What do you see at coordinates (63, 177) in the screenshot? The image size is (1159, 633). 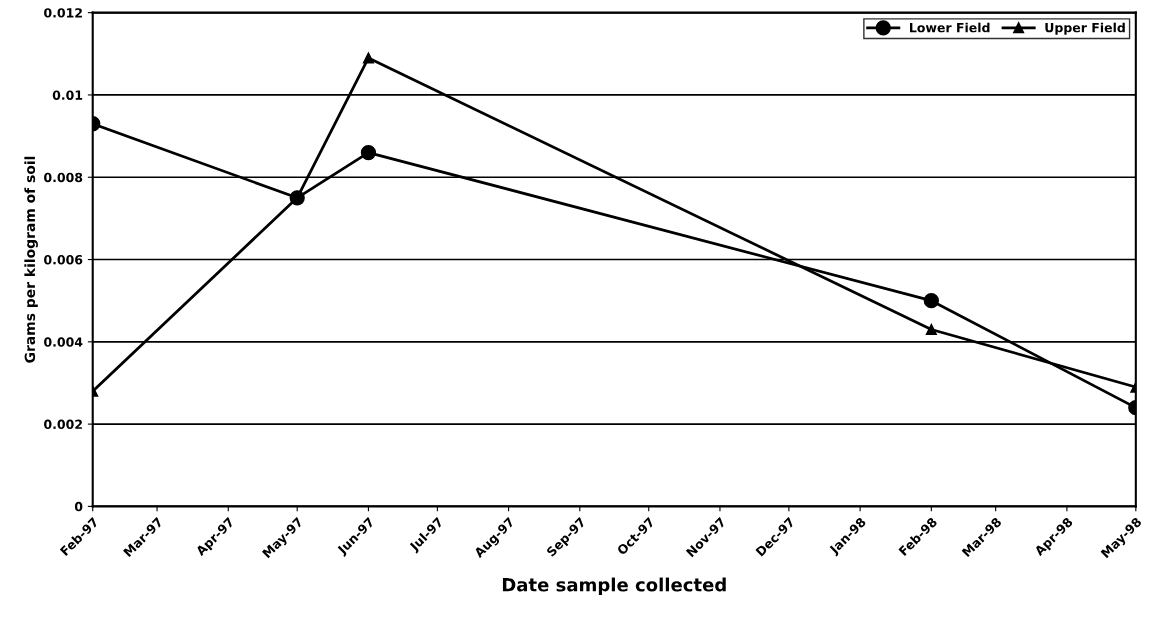 I see `y-tick-label: 0.008` at bounding box center [63, 177].